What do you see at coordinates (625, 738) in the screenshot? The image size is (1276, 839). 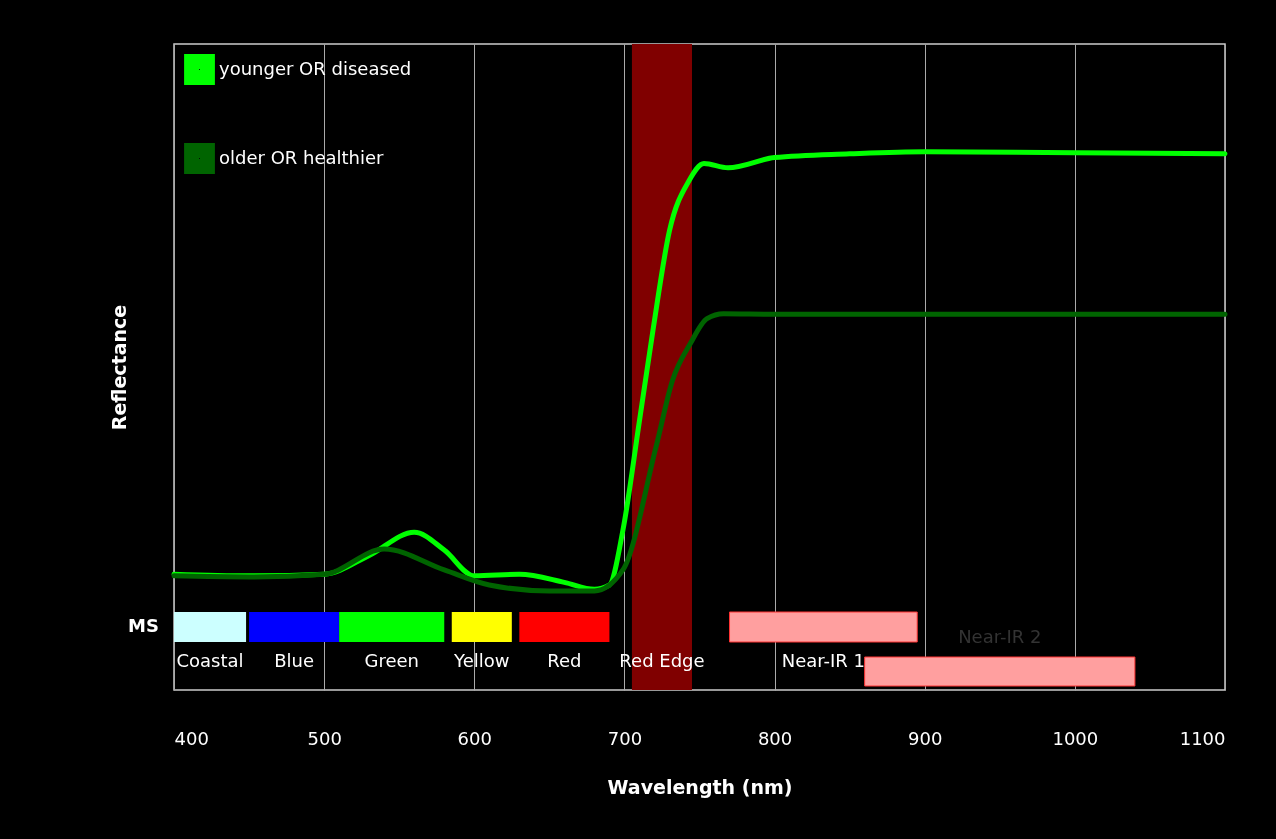 I see `x-tick-label: 700` at bounding box center [625, 738].